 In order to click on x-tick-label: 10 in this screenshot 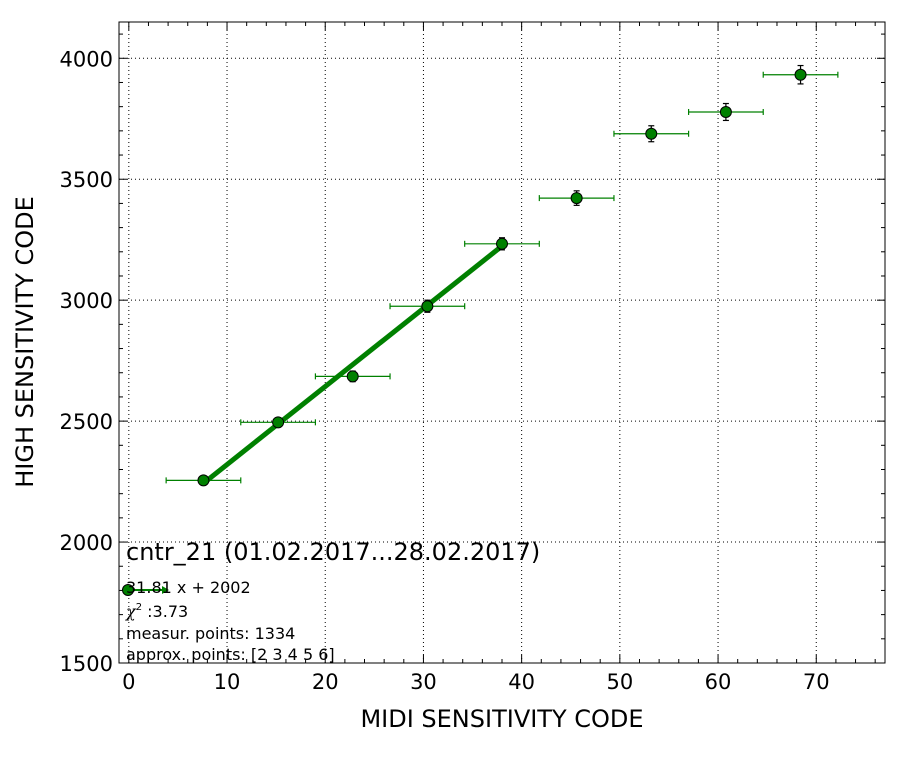, I will do `click(227, 682)`.